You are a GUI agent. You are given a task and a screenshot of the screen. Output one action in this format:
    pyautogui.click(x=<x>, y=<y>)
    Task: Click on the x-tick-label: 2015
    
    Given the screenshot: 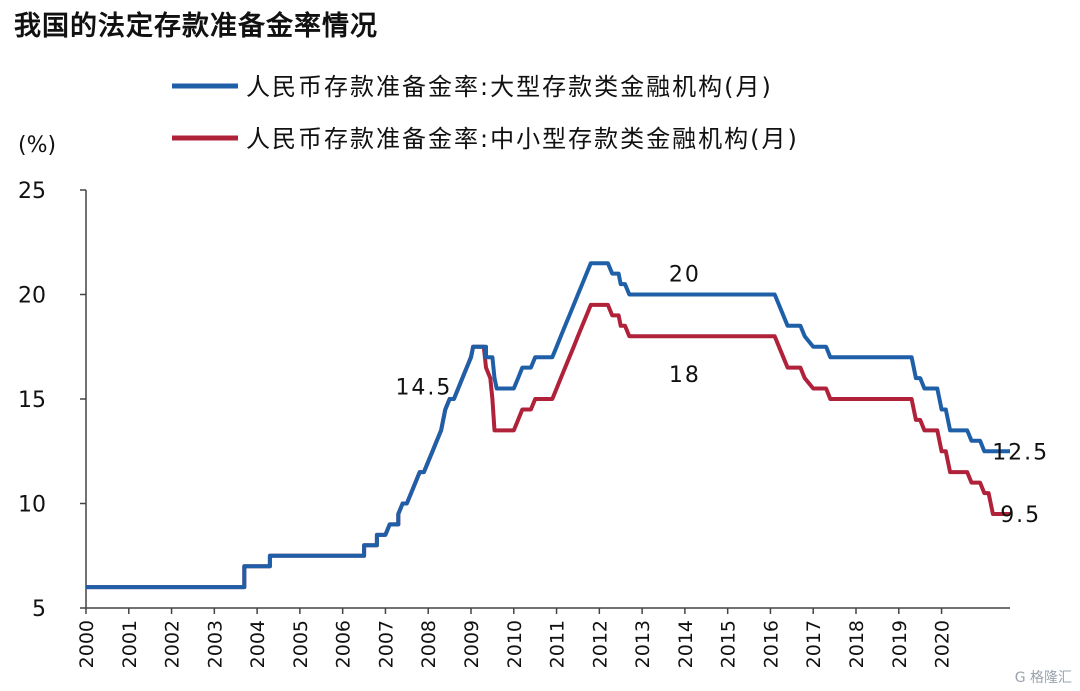 What is the action you would take?
    pyautogui.click(x=729, y=644)
    